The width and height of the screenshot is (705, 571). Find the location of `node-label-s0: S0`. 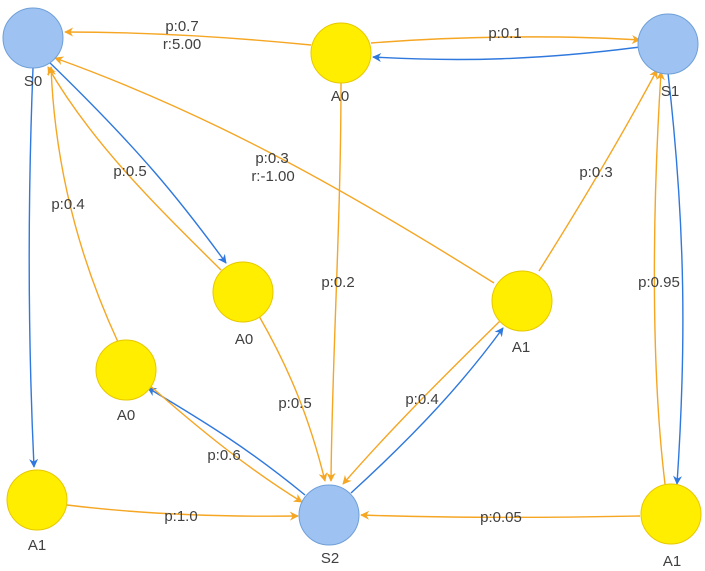

node-label-s0: S0 is located at coordinates (33, 81).